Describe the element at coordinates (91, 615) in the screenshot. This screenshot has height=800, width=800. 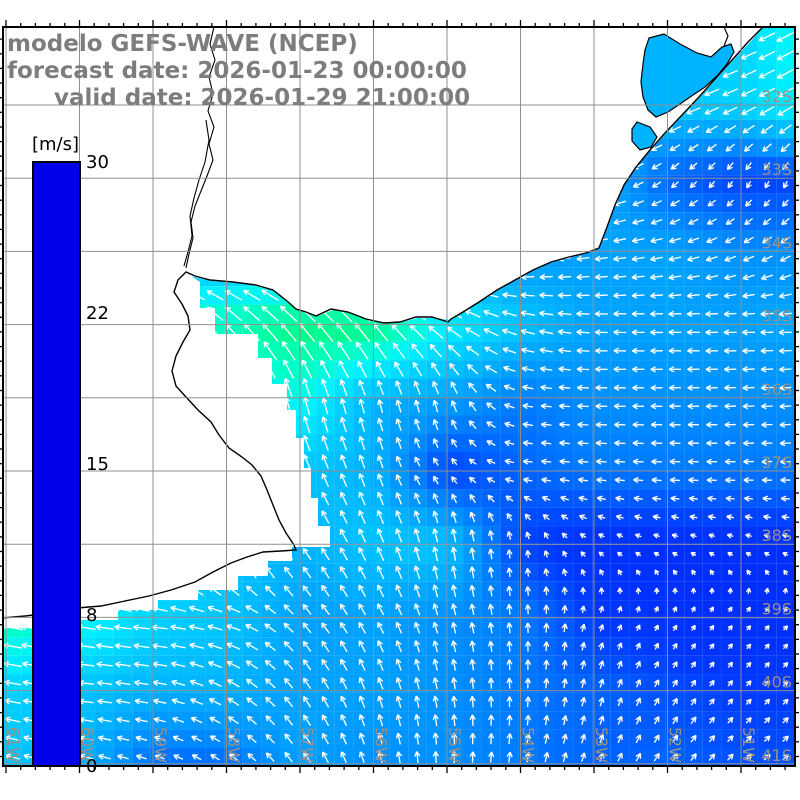
I see `colorbar-tick-label: 8` at that location.